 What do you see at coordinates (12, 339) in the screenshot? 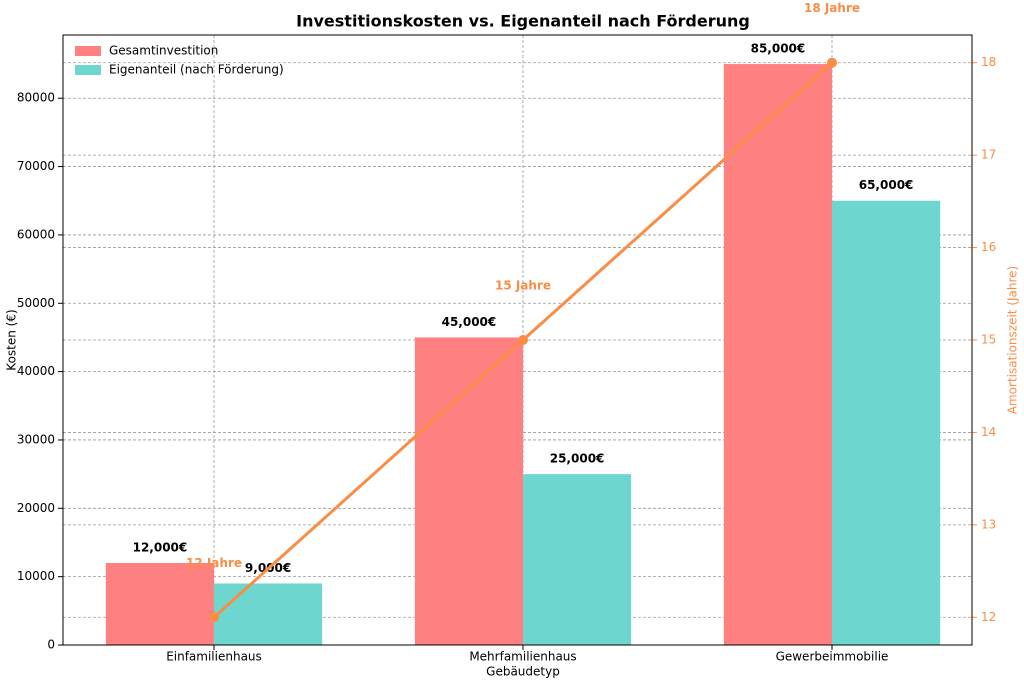
I see `y-axis-label: Kosten (€)` at bounding box center [12, 339].